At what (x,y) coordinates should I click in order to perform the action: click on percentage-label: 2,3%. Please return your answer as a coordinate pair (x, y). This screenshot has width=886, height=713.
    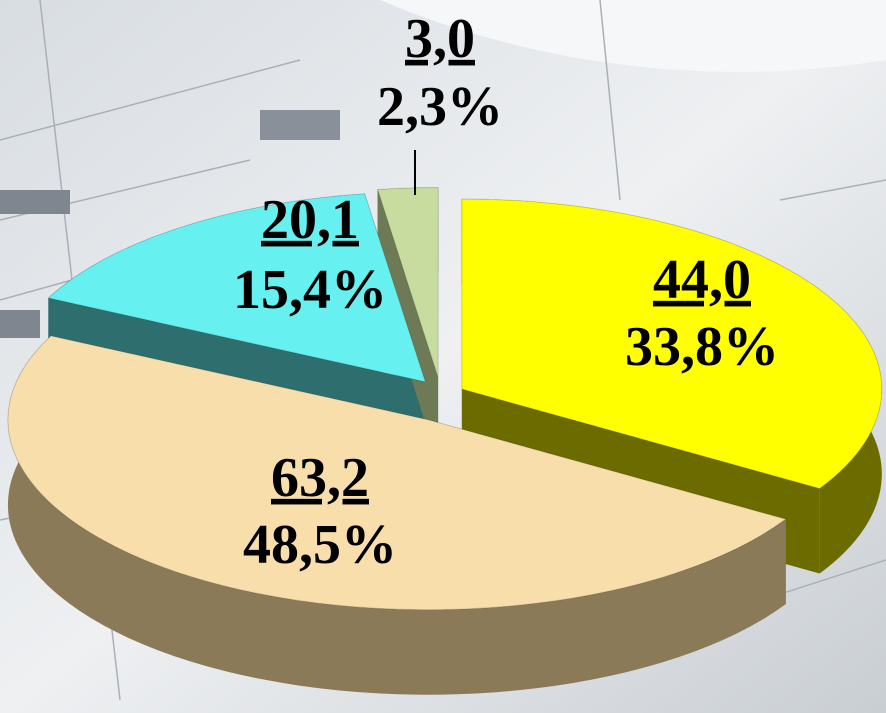
    Looking at the image, I should click on (440, 107).